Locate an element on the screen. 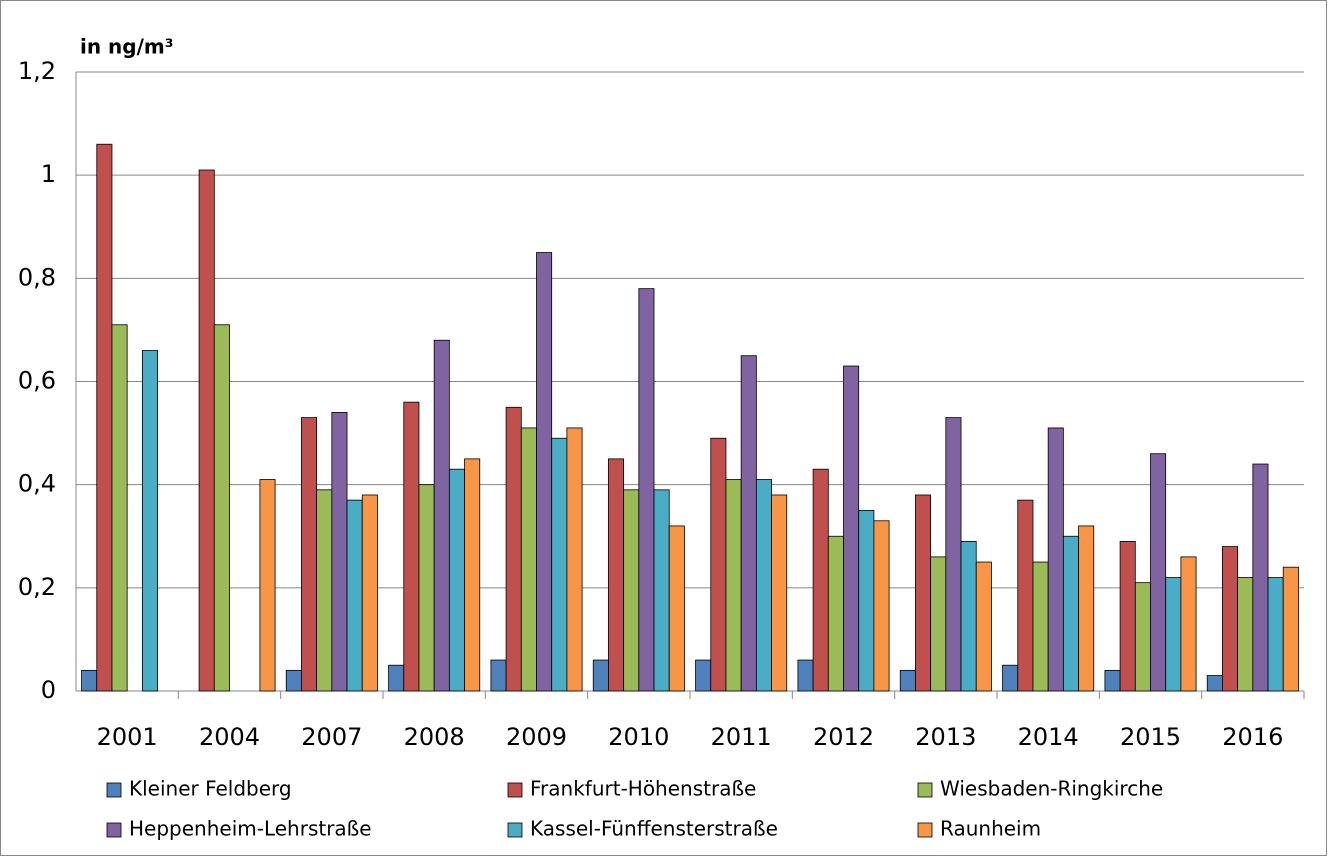 This screenshot has height=857, width=1328. y-tick-label: 0,6 is located at coordinates (37, 381).